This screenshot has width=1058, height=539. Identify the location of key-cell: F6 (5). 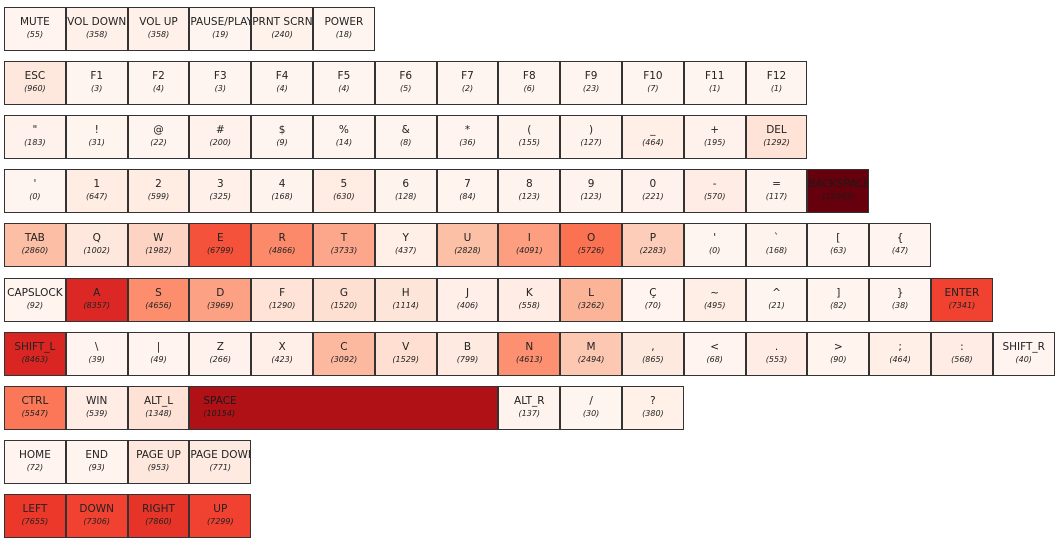
(405, 83).